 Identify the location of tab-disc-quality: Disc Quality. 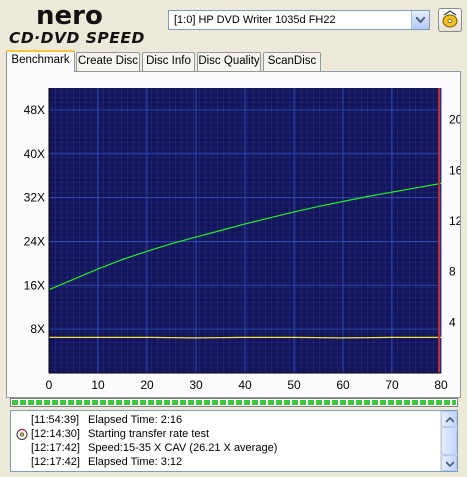
(229, 61).